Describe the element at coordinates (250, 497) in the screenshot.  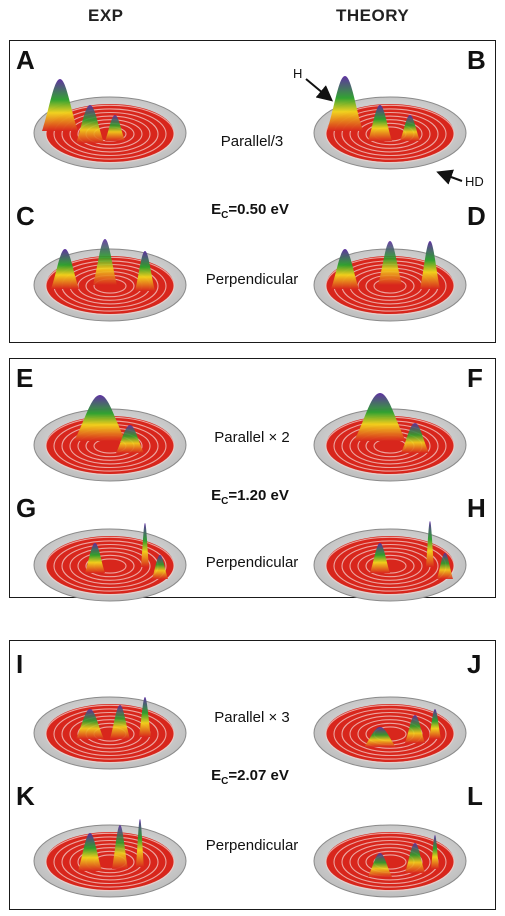
I see `energy-label-1-20: EC=1.20 eV` at that location.